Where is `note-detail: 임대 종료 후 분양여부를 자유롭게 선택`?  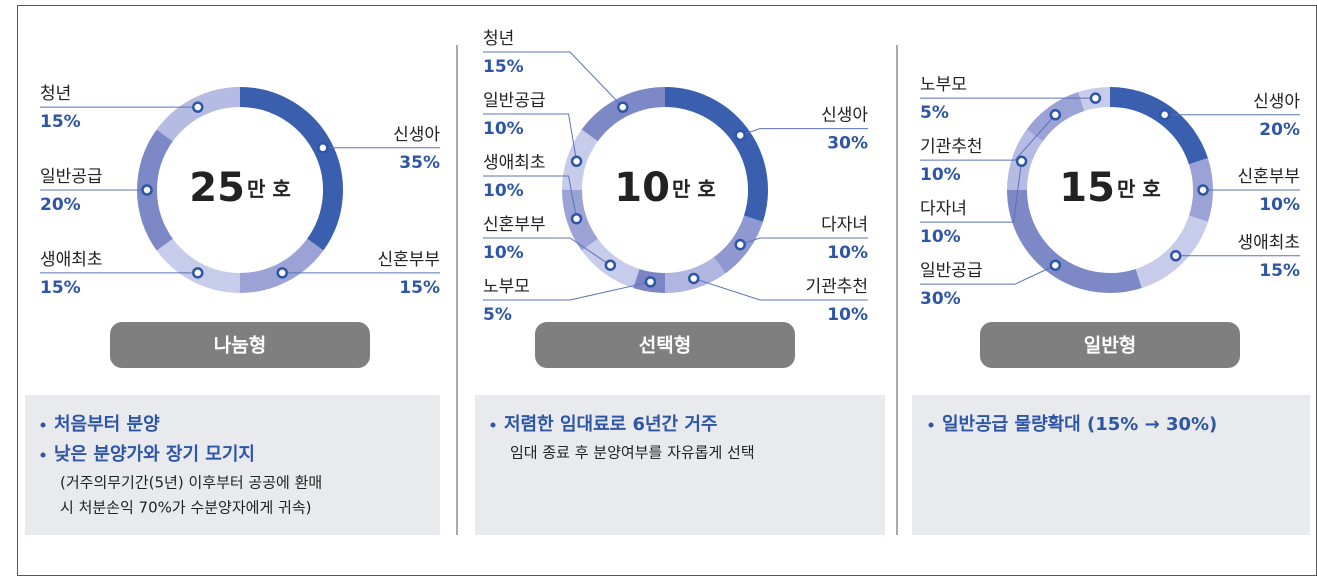 note-detail: 임대 종료 후 분양여부를 자유롭게 선택 is located at coordinates (632, 453).